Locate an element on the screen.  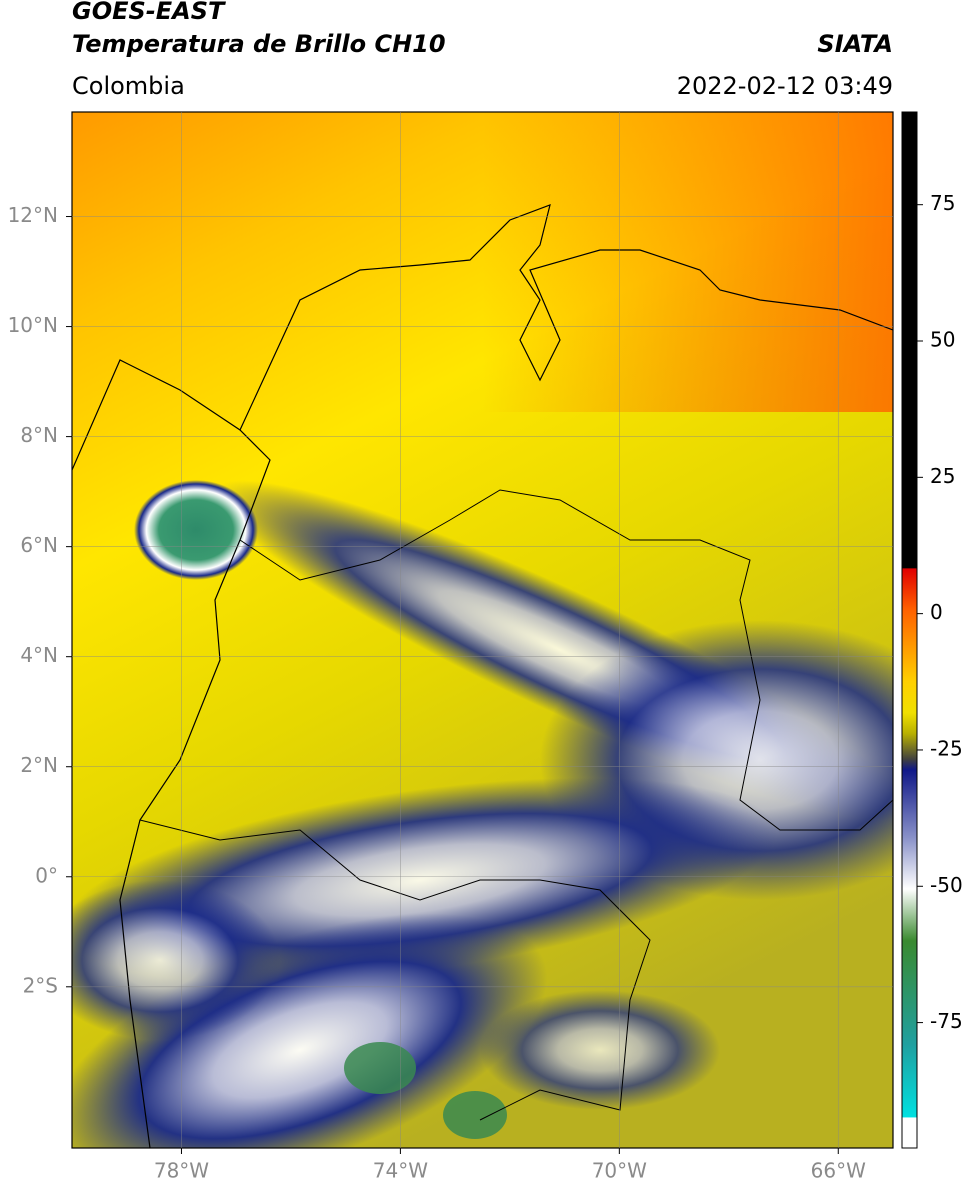
colorbar-tick-label: -25 is located at coordinates (946, 748).